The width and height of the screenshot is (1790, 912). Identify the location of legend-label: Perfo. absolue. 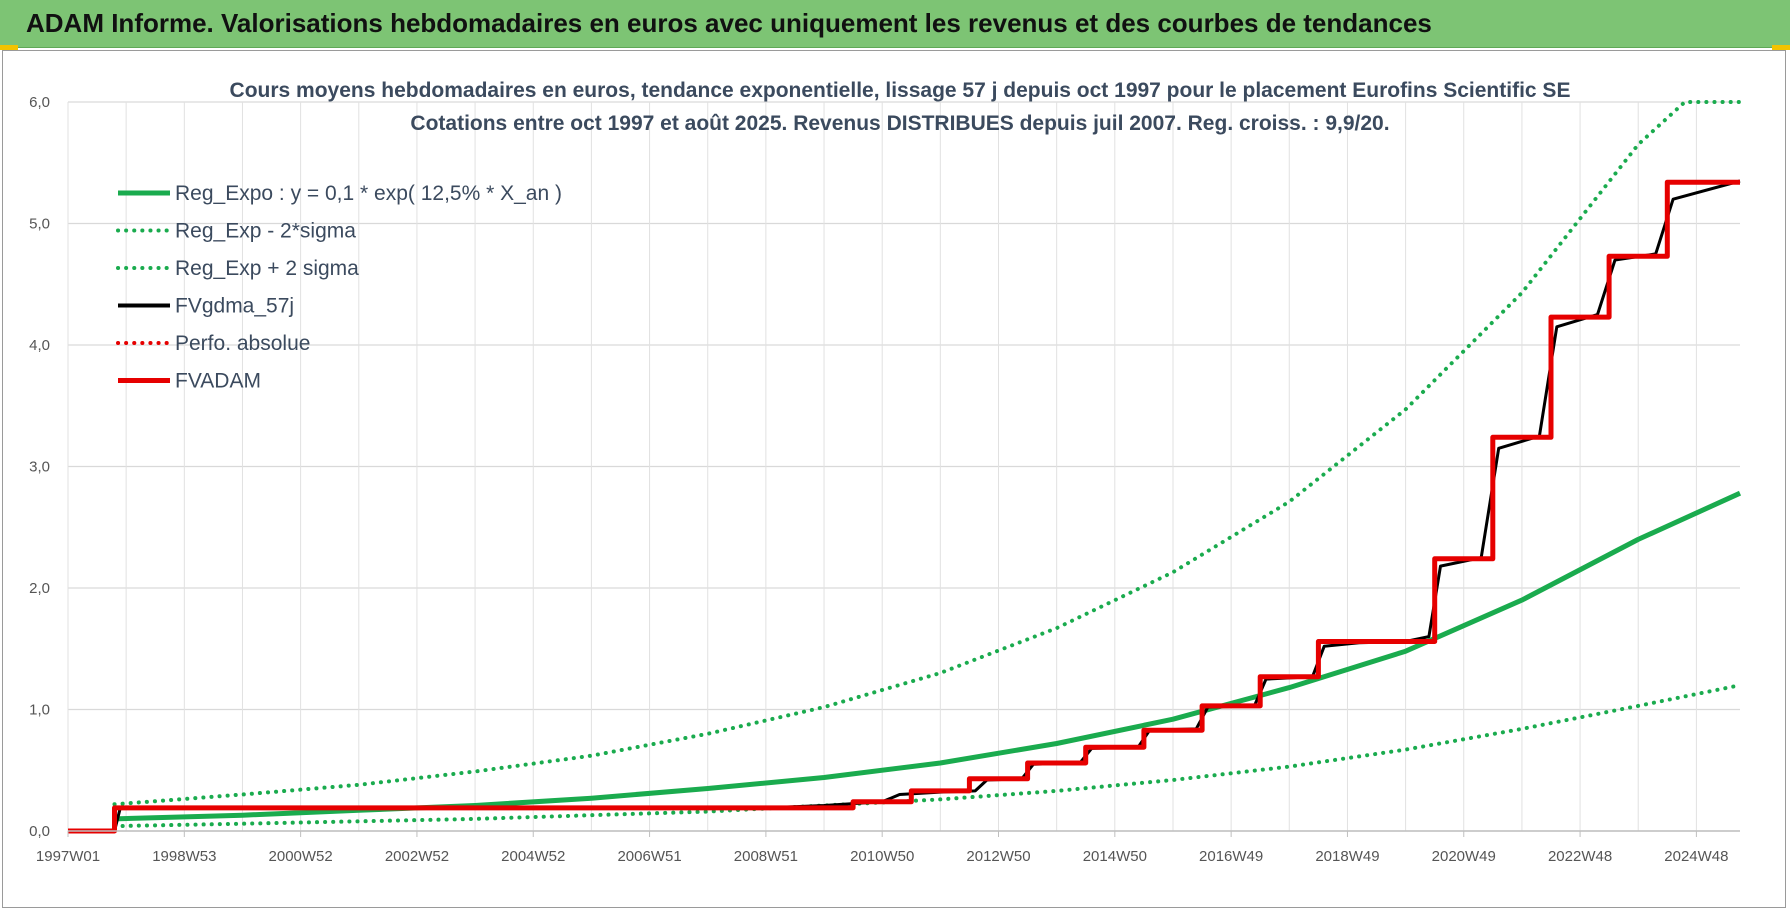
(242, 343).